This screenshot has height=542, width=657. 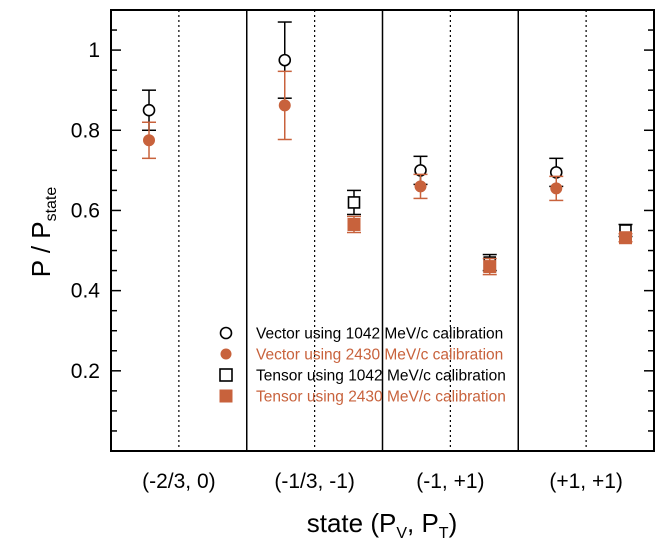 I want to click on legend-label: Vector using 2430 MeV/c calibration, so click(x=379, y=355).